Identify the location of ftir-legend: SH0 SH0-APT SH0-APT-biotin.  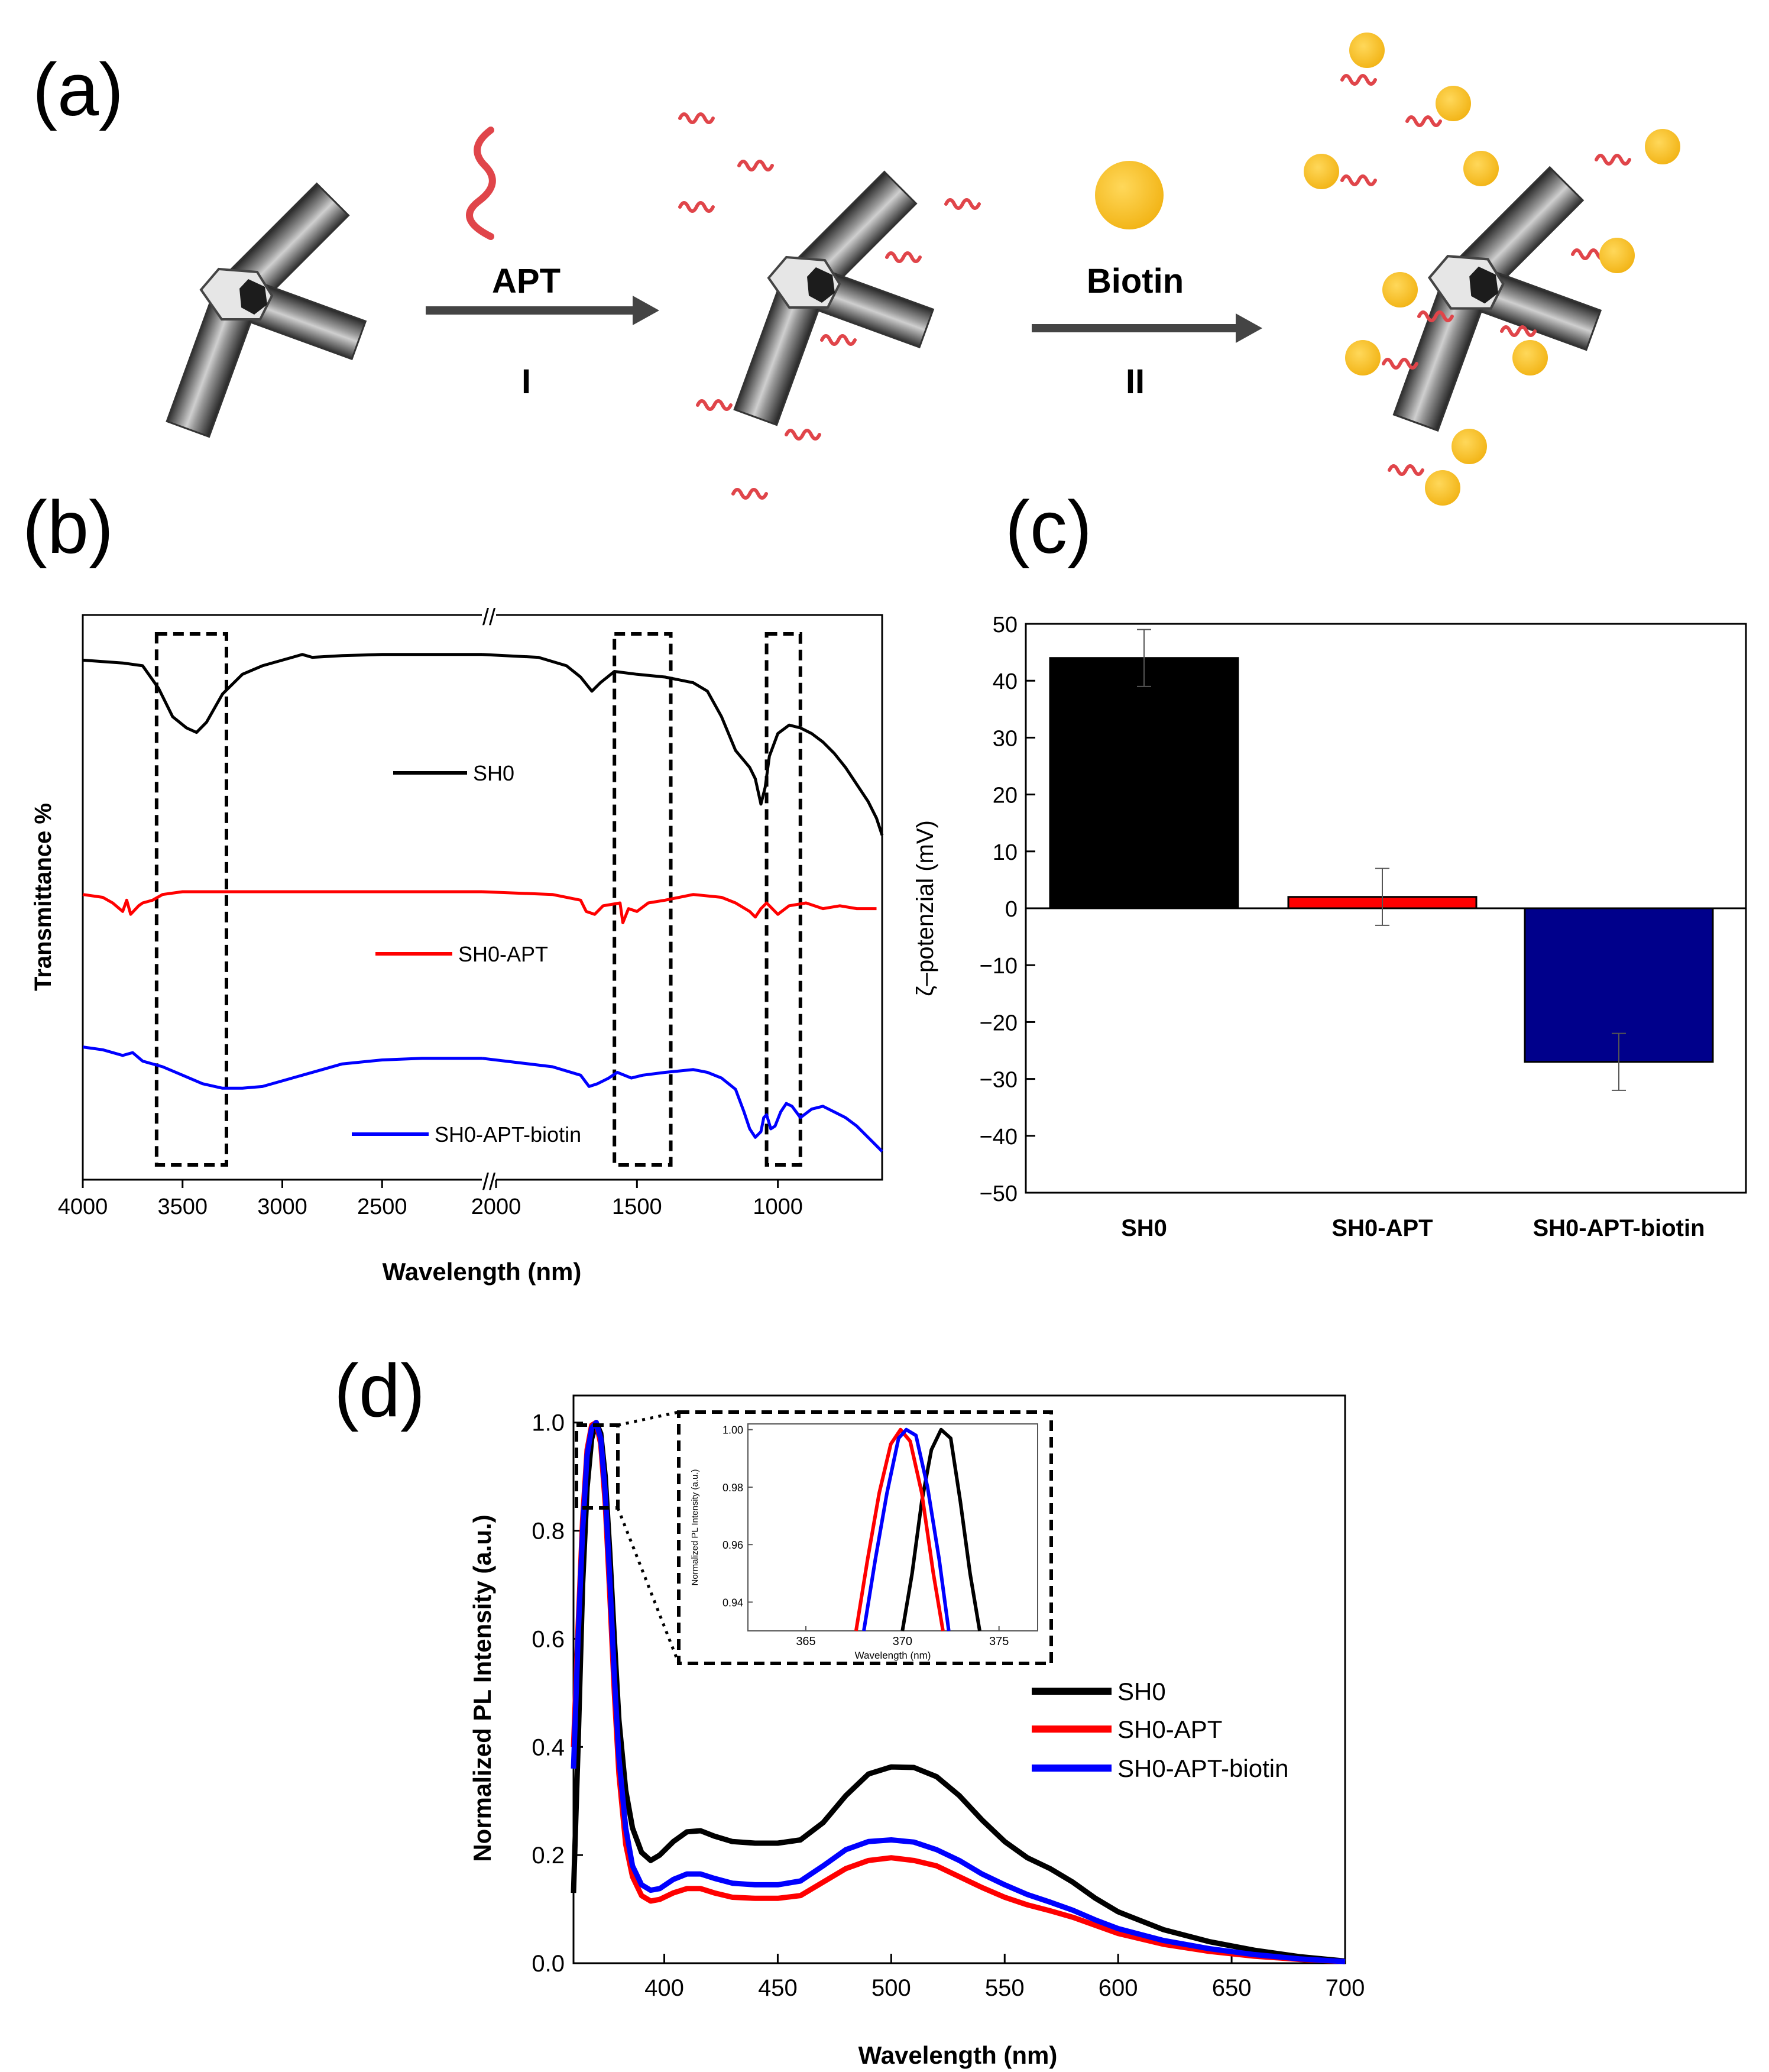
(466, 954).